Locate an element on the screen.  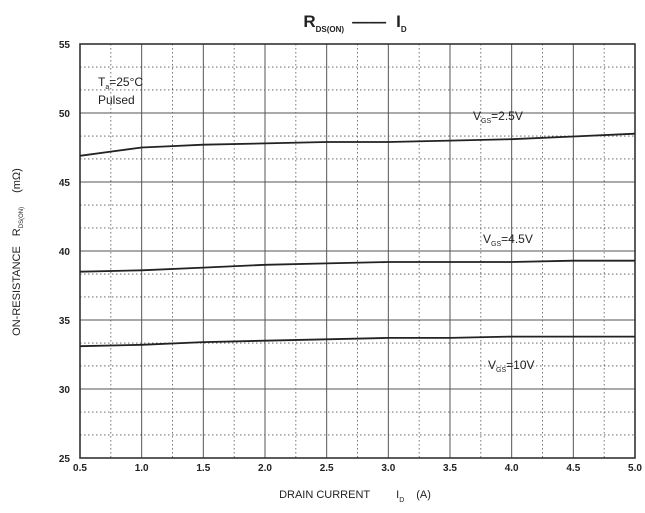
x-tick-label: 2.5 is located at coordinates (327, 468).